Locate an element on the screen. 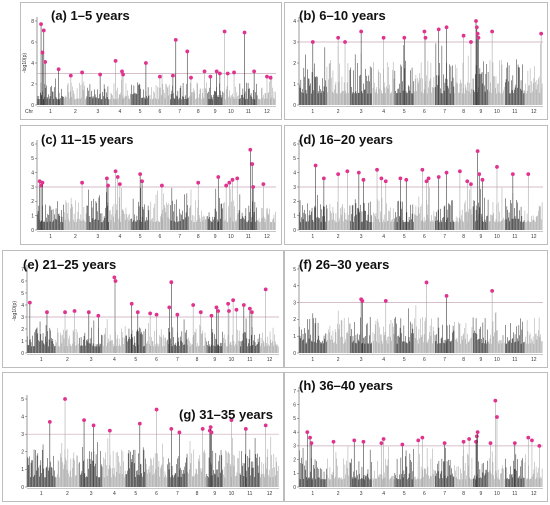 This screenshot has width=550, height=505. y-axis-label: -log10(p) is located at coordinates (25, 63).